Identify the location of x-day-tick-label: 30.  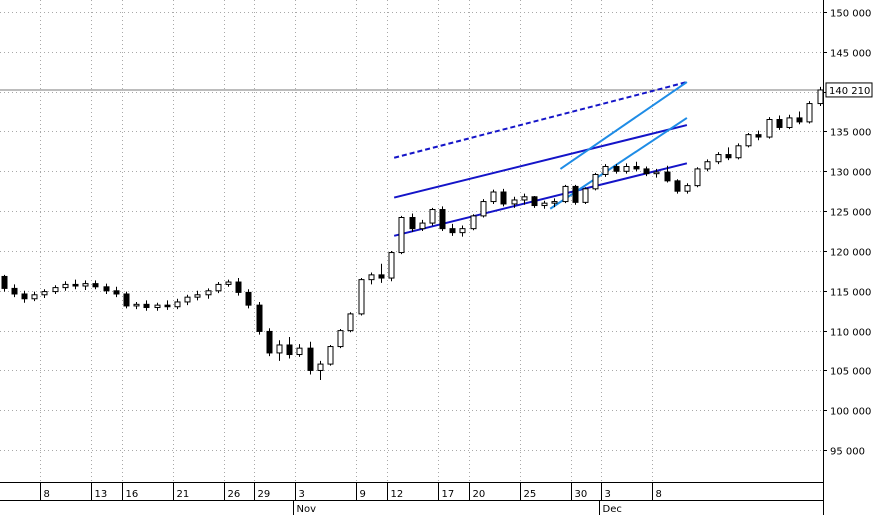
(581, 494).